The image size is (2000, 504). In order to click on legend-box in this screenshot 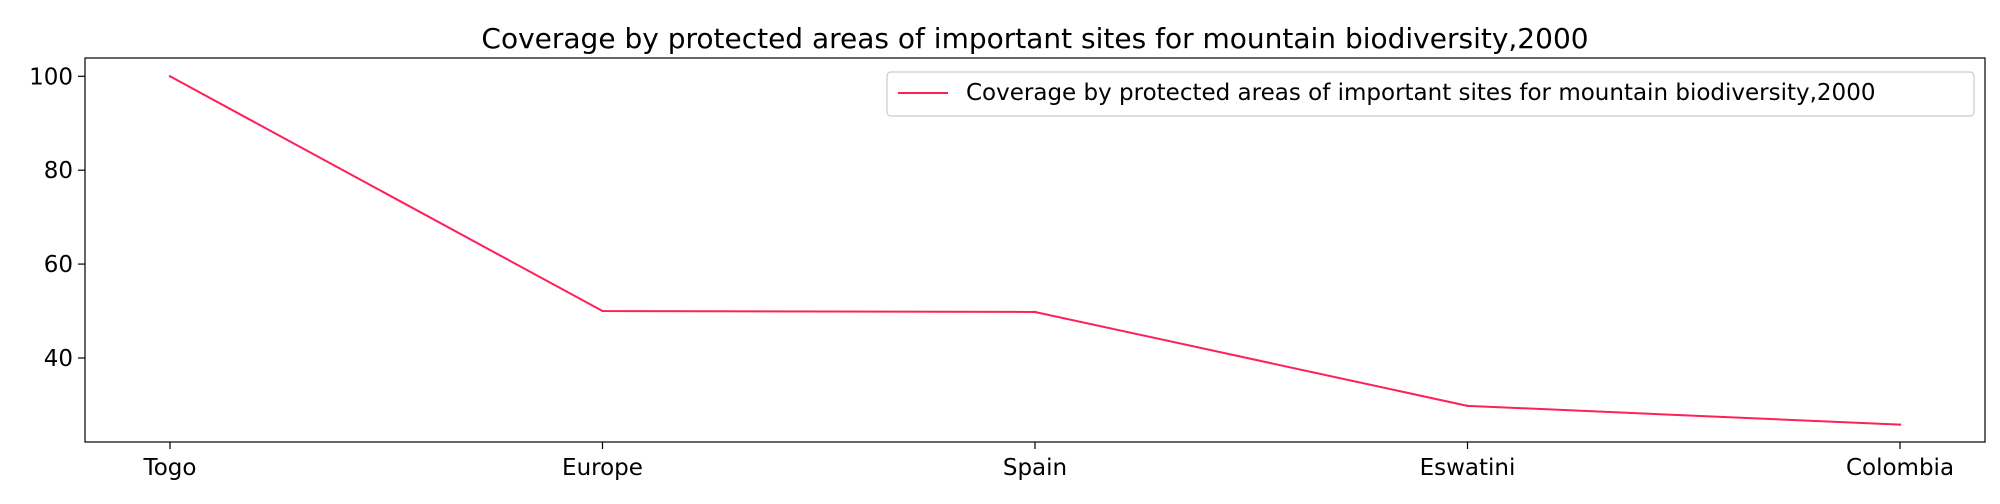, I will do `click(1430, 94)`.